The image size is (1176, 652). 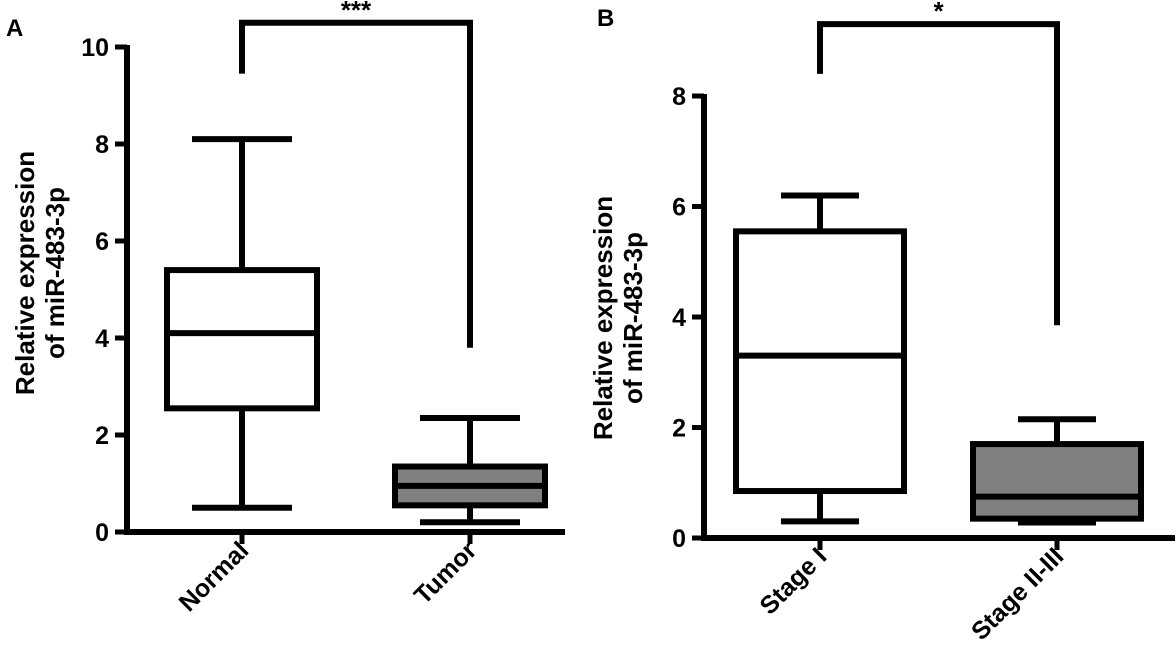 What do you see at coordinates (25, 273) in the screenshot?
I see `y-axis-label-a-line1: Relative expression` at bounding box center [25, 273].